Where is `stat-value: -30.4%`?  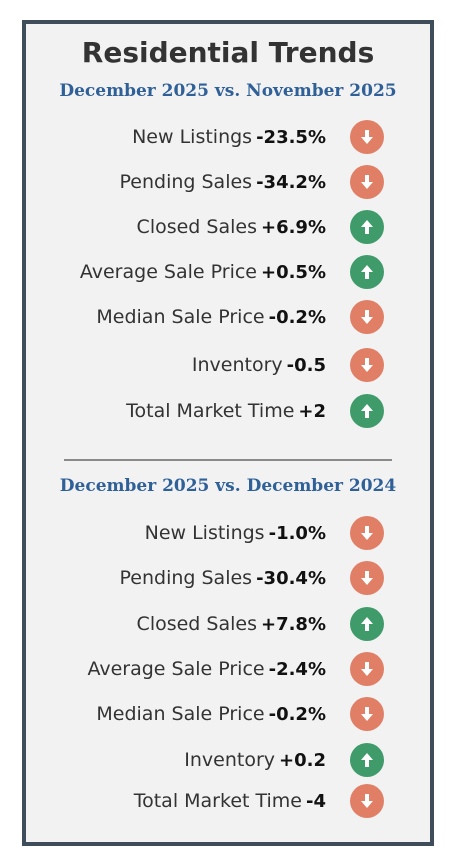
stat-value: -30.4% is located at coordinates (291, 578).